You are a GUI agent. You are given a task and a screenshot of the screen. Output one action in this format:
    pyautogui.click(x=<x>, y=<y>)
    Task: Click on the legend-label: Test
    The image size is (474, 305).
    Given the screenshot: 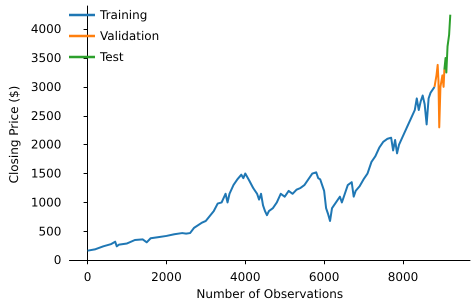 What is the action you would take?
    pyautogui.click(x=111, y=57)
    